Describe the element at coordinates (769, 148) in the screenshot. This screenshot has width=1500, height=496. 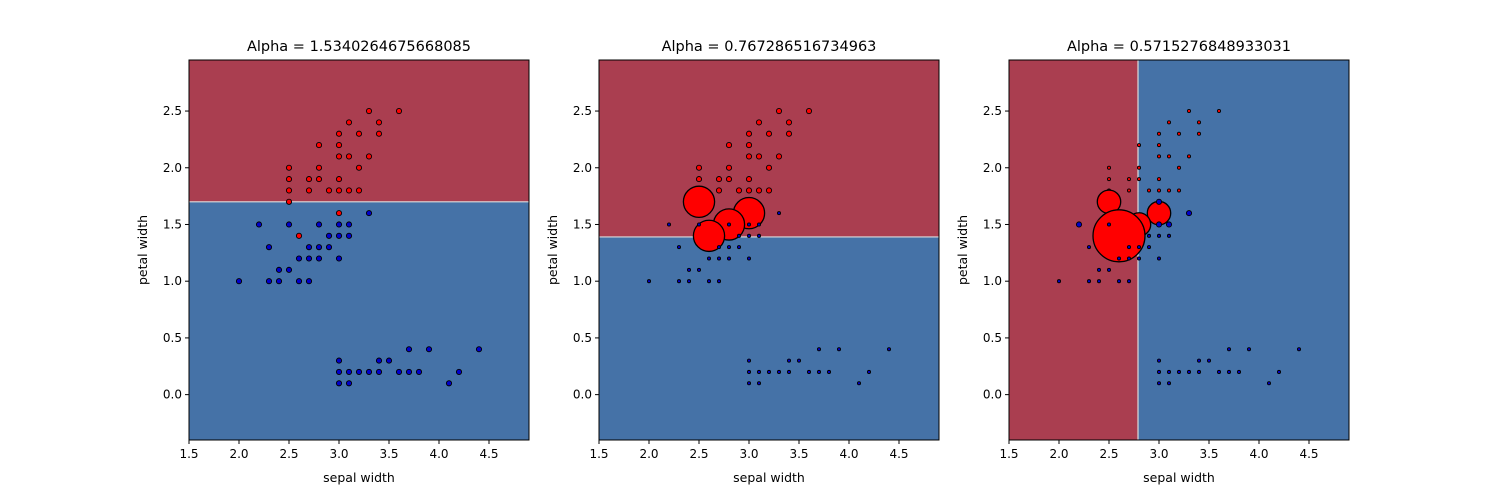
I see `region-upper` at that location.